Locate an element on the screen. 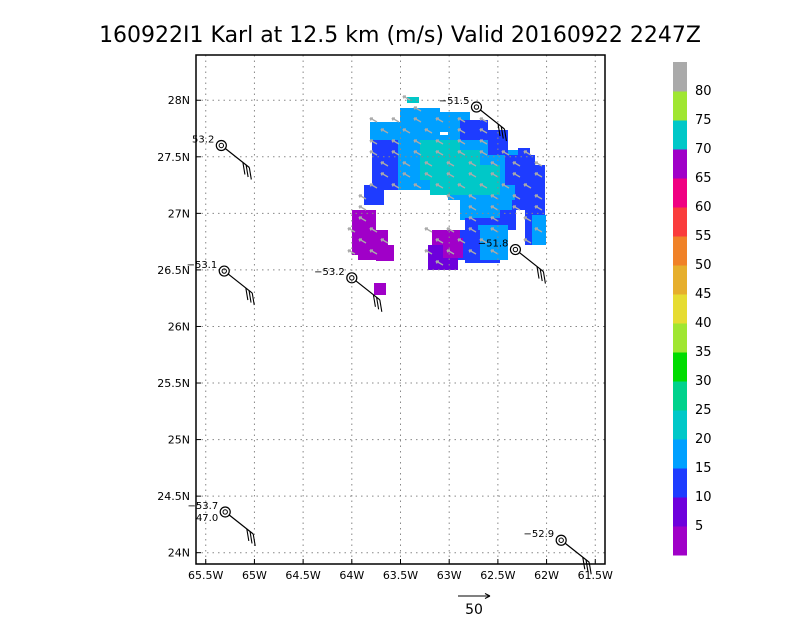  wind-speed-field is located at coordinates (449, 196).